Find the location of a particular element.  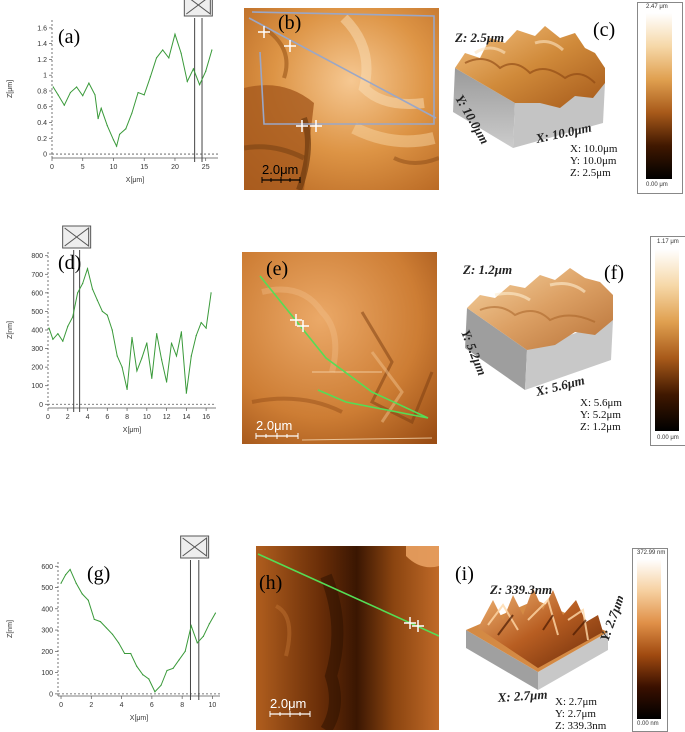

colorbar-f: 1.17 μm 0.00 μm is located at coordinates (667, 341).